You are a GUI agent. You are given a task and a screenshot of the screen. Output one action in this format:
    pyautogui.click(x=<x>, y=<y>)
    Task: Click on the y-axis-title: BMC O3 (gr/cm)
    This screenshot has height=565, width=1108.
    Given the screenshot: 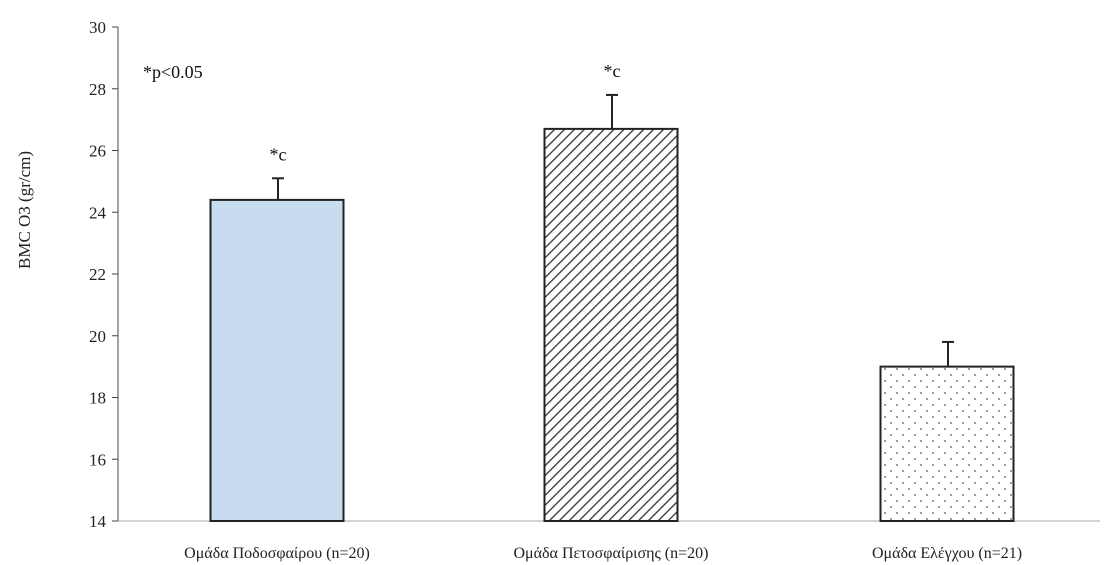 What is the action you would take?
    pyautogui.click(x=24, y=210)
    